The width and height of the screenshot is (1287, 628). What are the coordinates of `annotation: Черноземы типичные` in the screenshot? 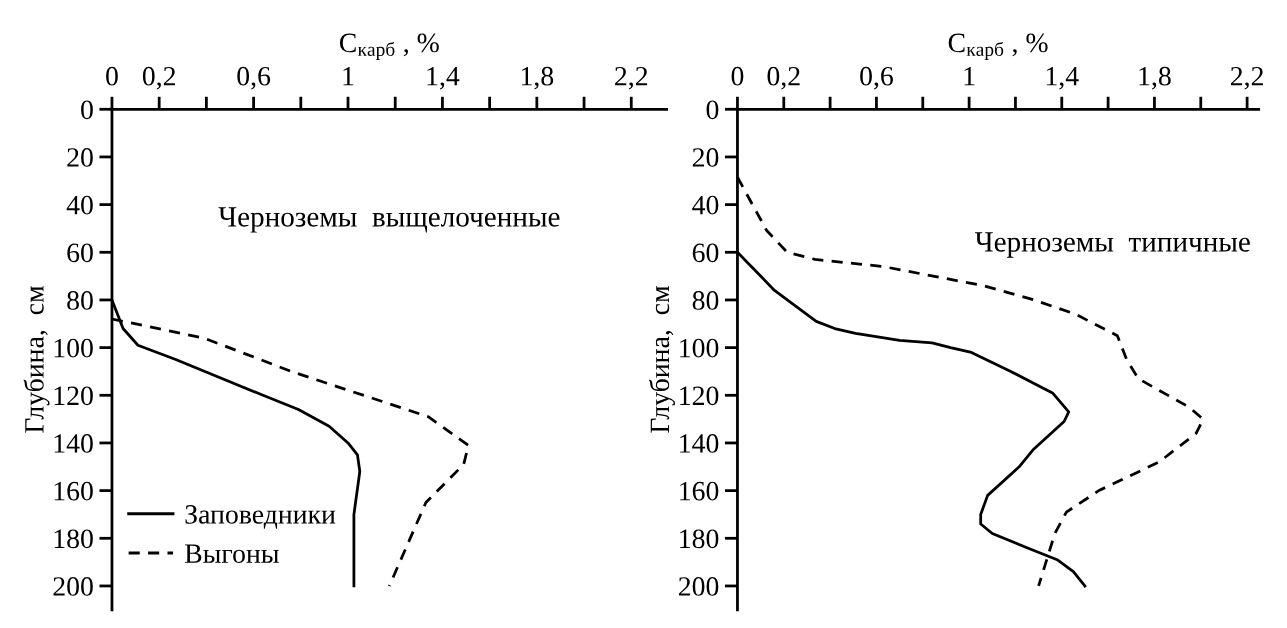 It's located at (1112, 245).